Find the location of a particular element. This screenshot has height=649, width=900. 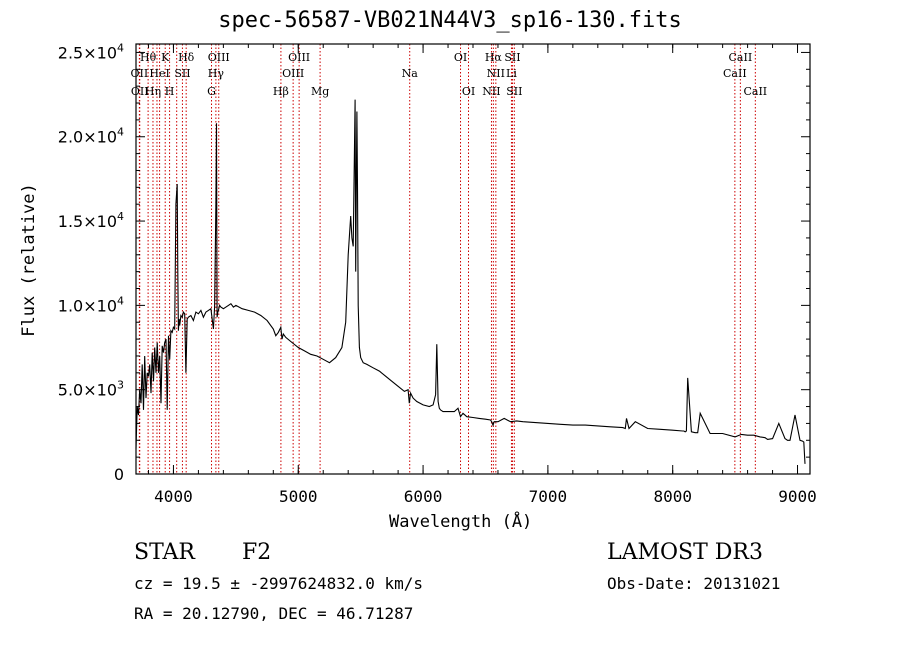

line-marker-label: Na is located at coordinates (410, 73).